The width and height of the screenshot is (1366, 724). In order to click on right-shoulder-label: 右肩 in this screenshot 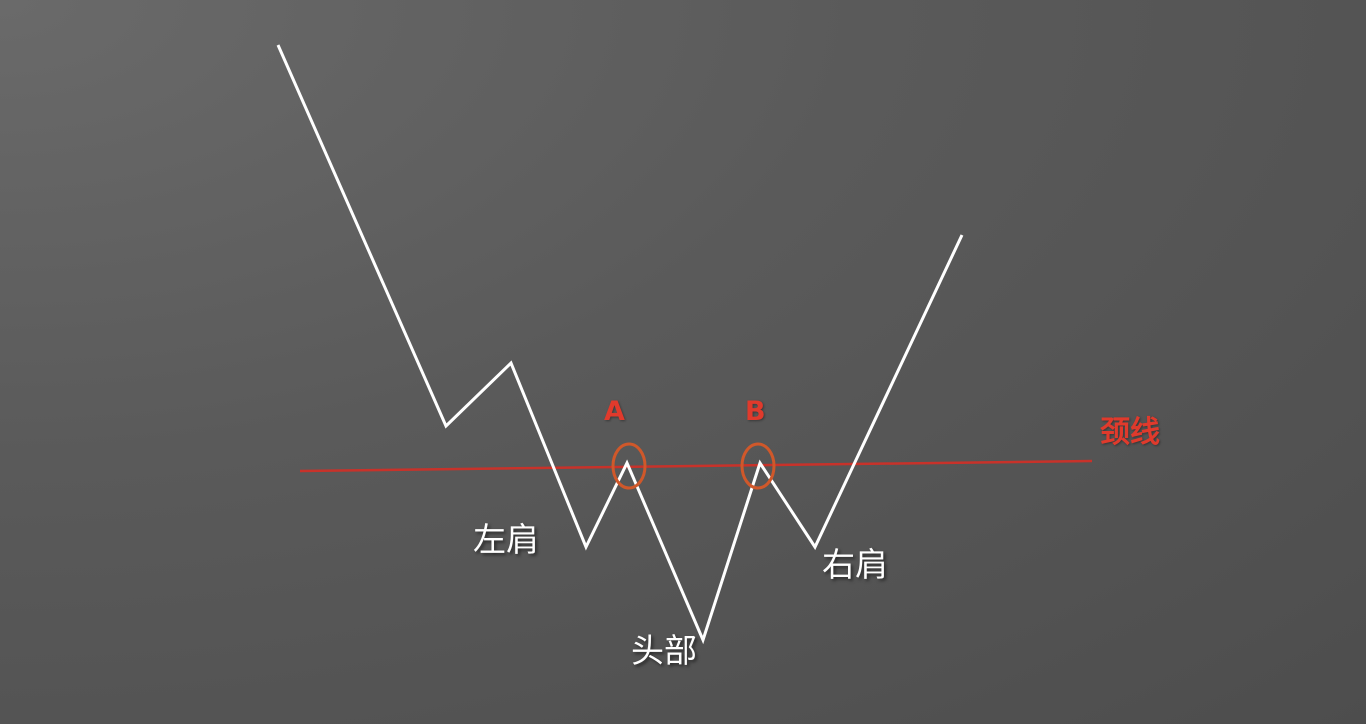, I will do `click(855, 564)`.